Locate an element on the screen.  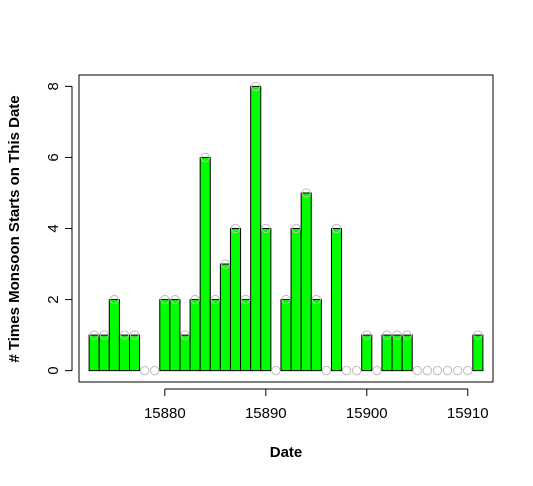
y-tick-label: 2 is located at coordinates (53, 299).